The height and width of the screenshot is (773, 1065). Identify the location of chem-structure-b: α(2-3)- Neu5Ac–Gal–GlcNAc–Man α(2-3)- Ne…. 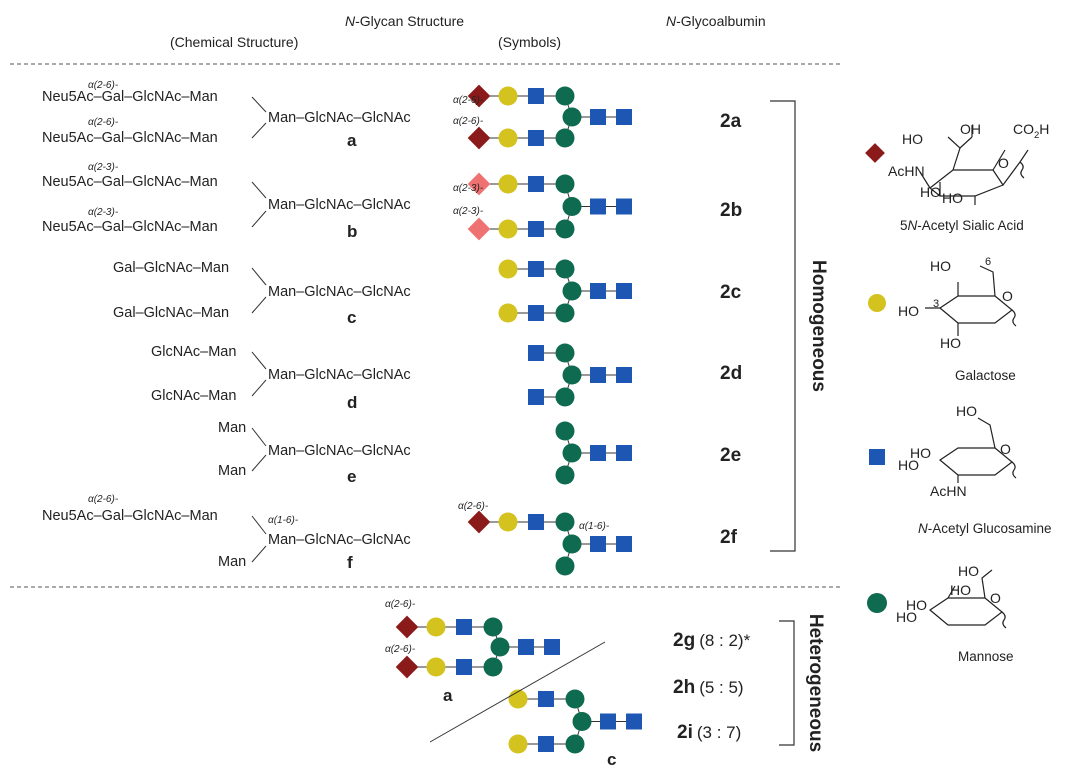
(226, 201).